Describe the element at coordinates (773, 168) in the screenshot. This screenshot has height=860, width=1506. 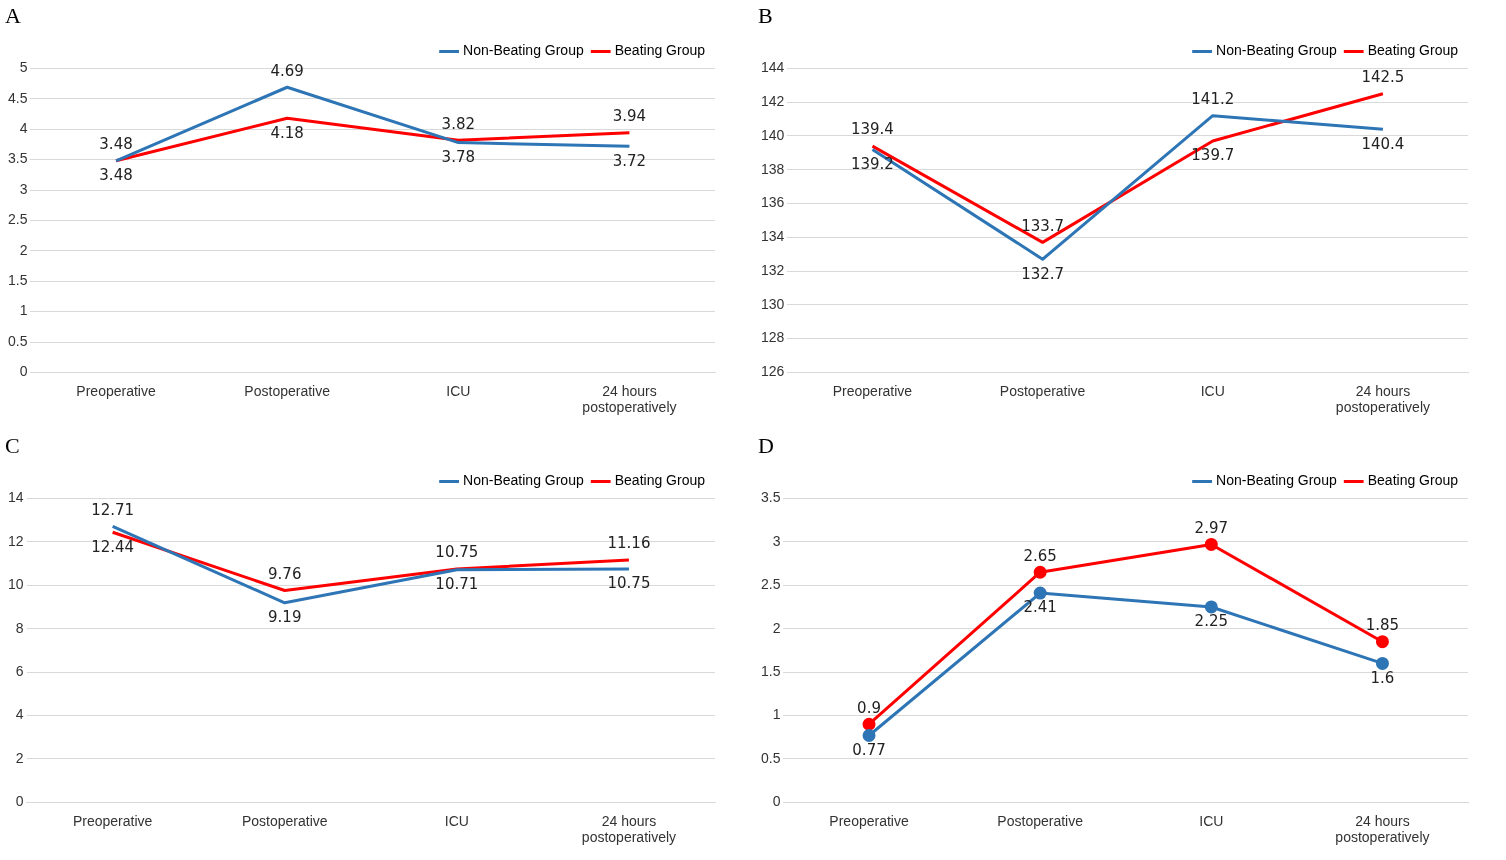
I see `y-tick-label: 138` at that location.